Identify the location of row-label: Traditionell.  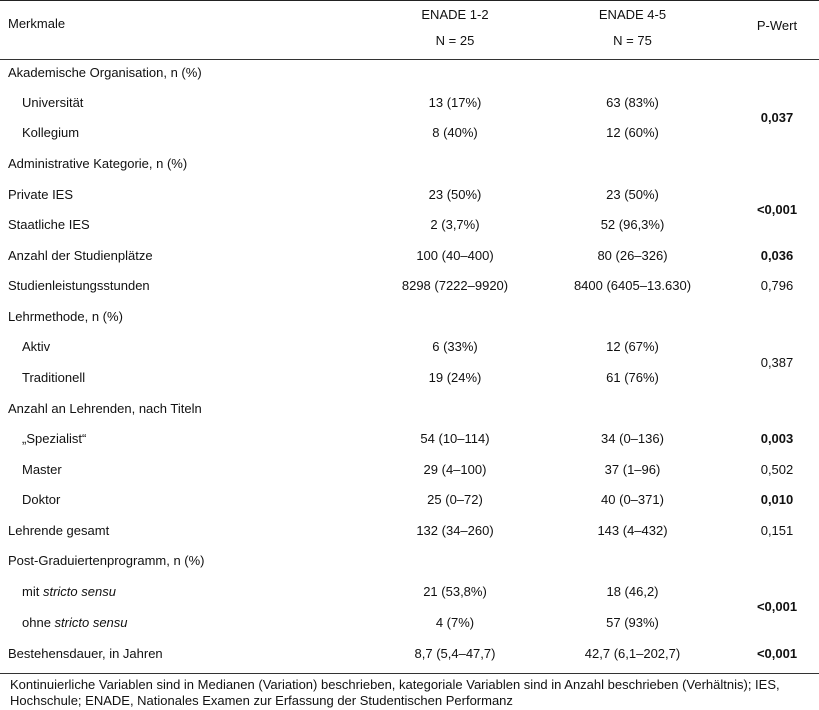
(54, 377).